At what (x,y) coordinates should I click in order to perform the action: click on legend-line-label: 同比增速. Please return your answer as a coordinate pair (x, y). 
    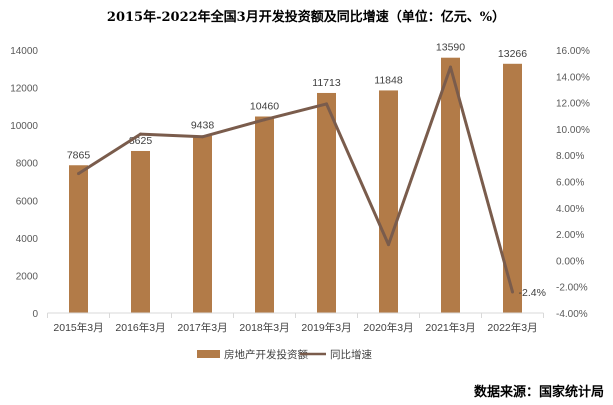
    Looking at the image, I should click on (351, 354).